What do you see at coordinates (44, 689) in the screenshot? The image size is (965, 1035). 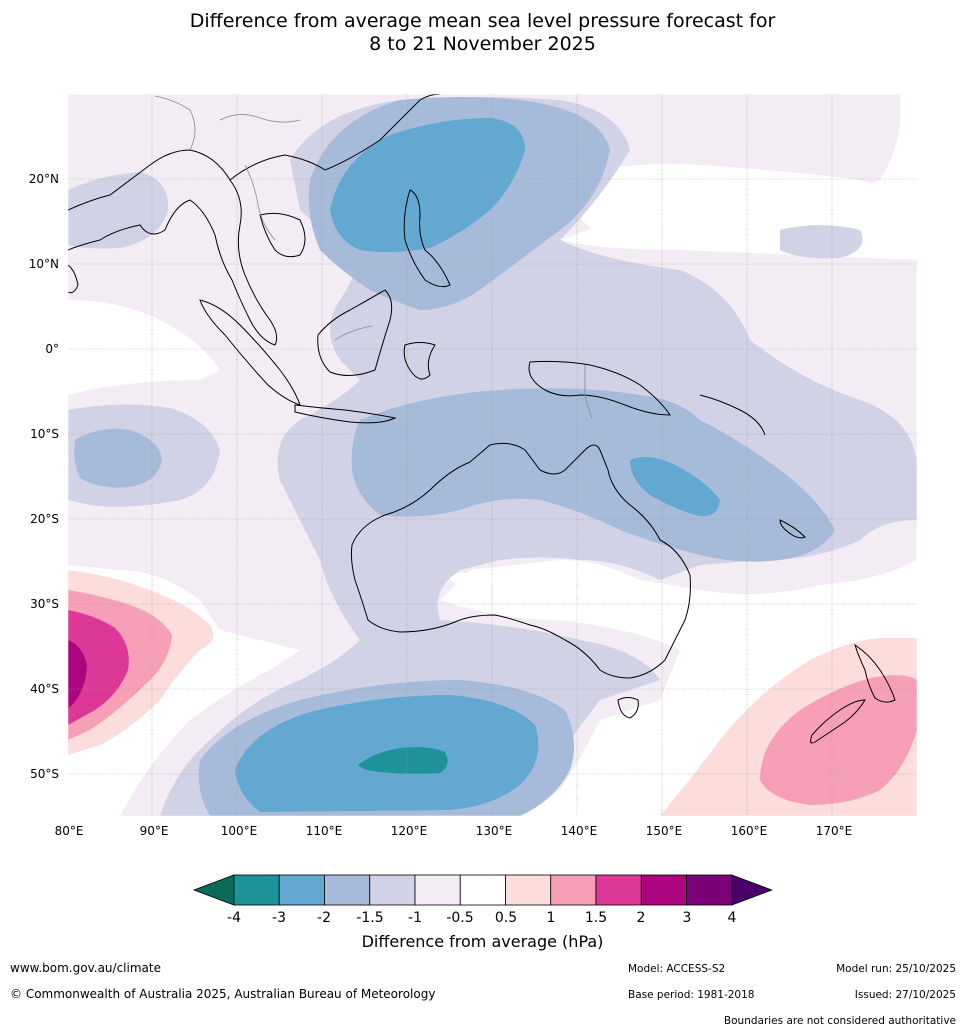 I see `lat-label: 40°S` at bounding box center [44, 689].